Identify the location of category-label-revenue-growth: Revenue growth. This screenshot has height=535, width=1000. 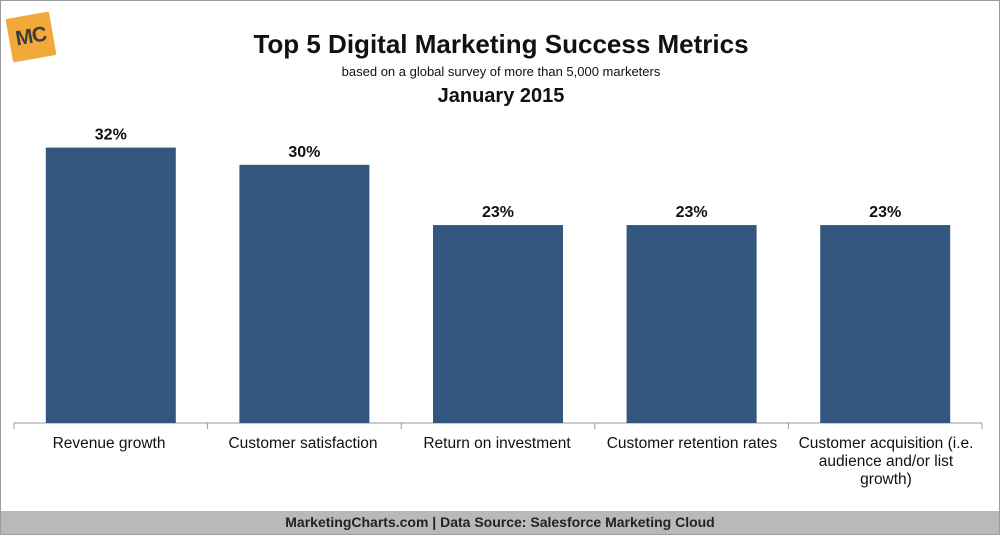
(109, 443).